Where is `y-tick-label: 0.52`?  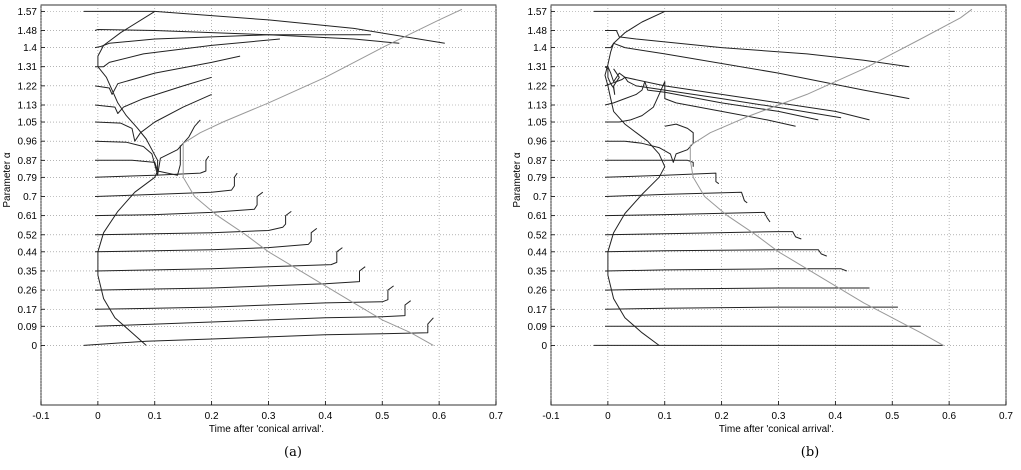 y-tick-label: 0.52 is located at coordinates (538, 235).